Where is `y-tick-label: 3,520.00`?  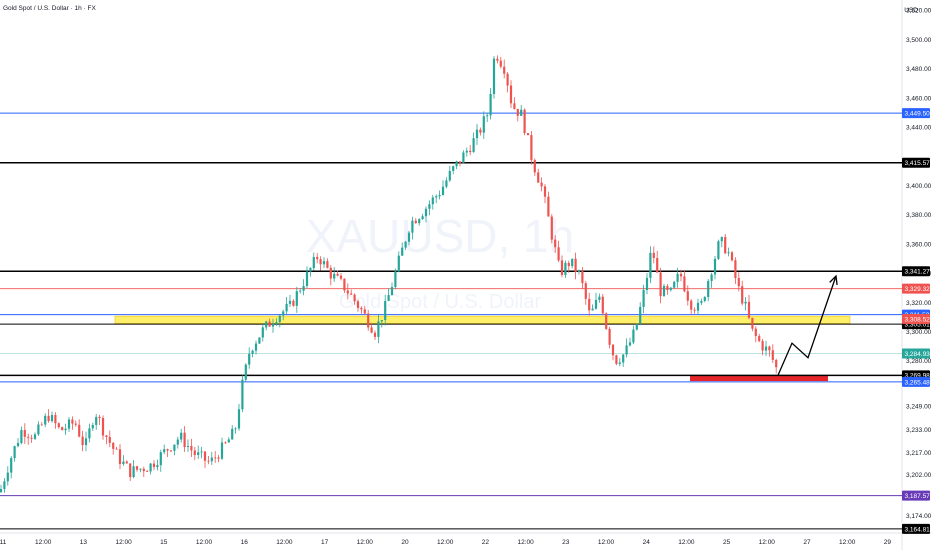 y-tick-label: 3,520.00 is located at coordinates (919, 11).